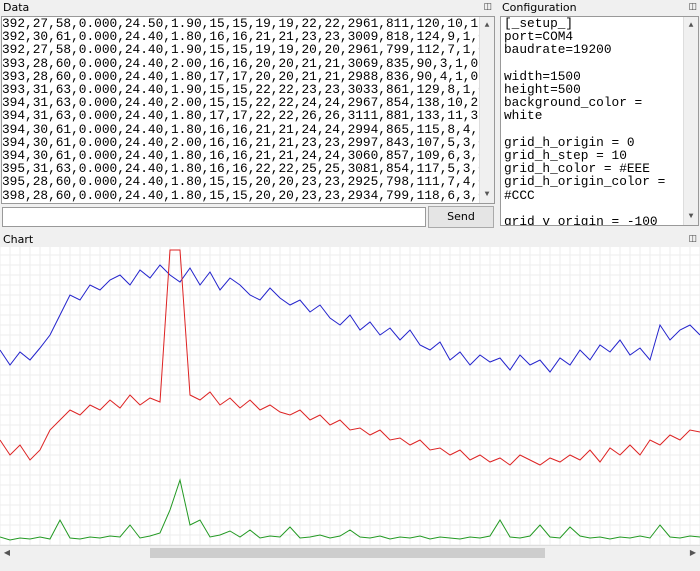  I want to click on h-scrollbar: ◀ ▶, so click(350, 553).